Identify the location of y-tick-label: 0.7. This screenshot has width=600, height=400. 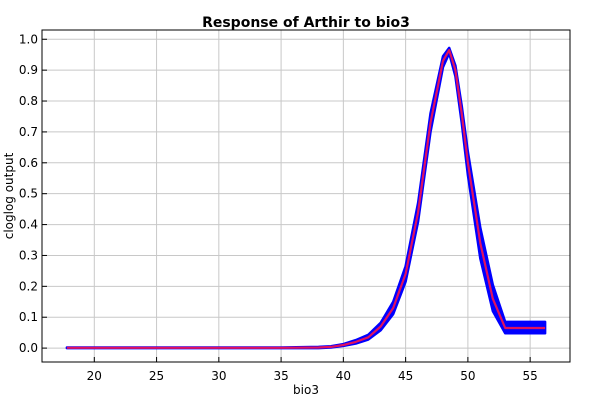
(28, 132).